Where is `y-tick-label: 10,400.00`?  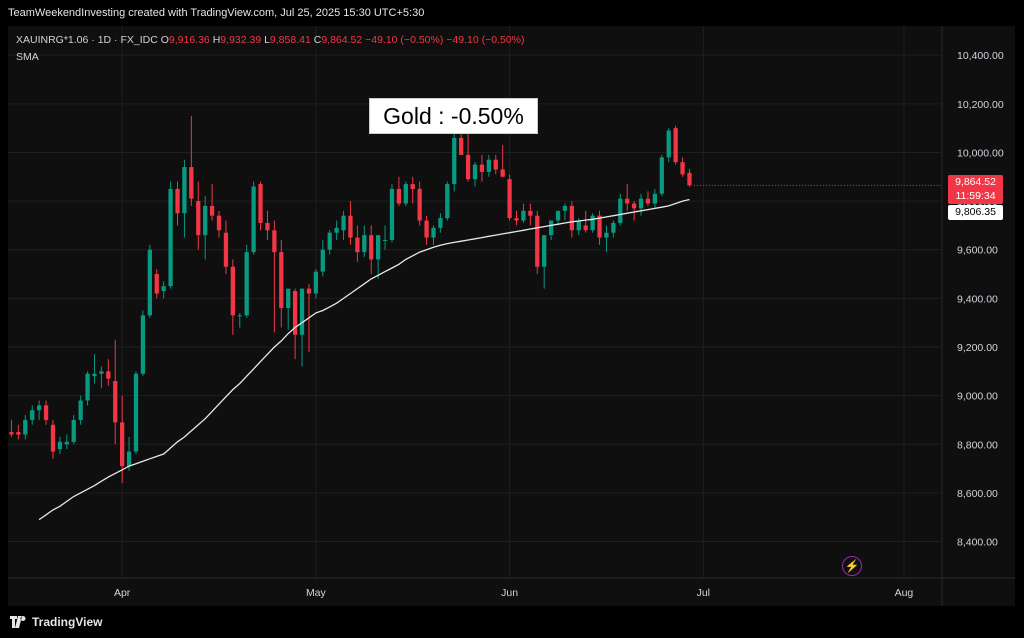
y-tick-label: 10,400.00 is located at coordinates (980, 56).